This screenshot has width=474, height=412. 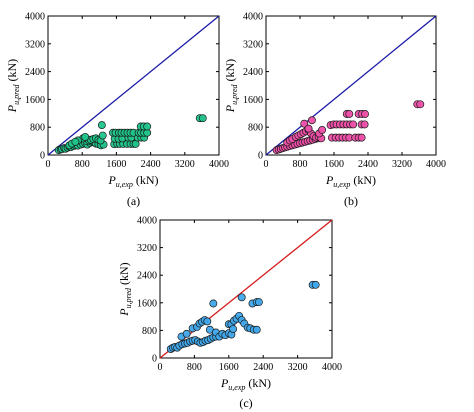 I want to click on panel-caption: (c), so click(x=245, y=403).